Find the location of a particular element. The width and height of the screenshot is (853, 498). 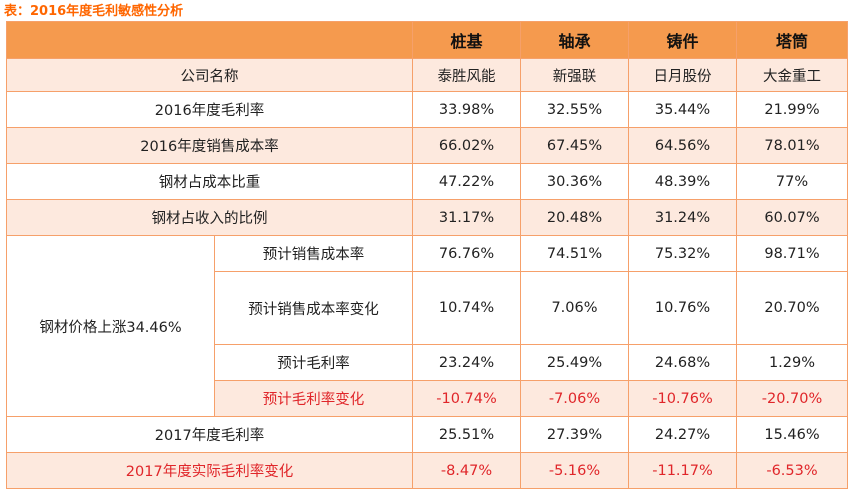

value-cell: 27.39% is located at coordinates (574, 434).